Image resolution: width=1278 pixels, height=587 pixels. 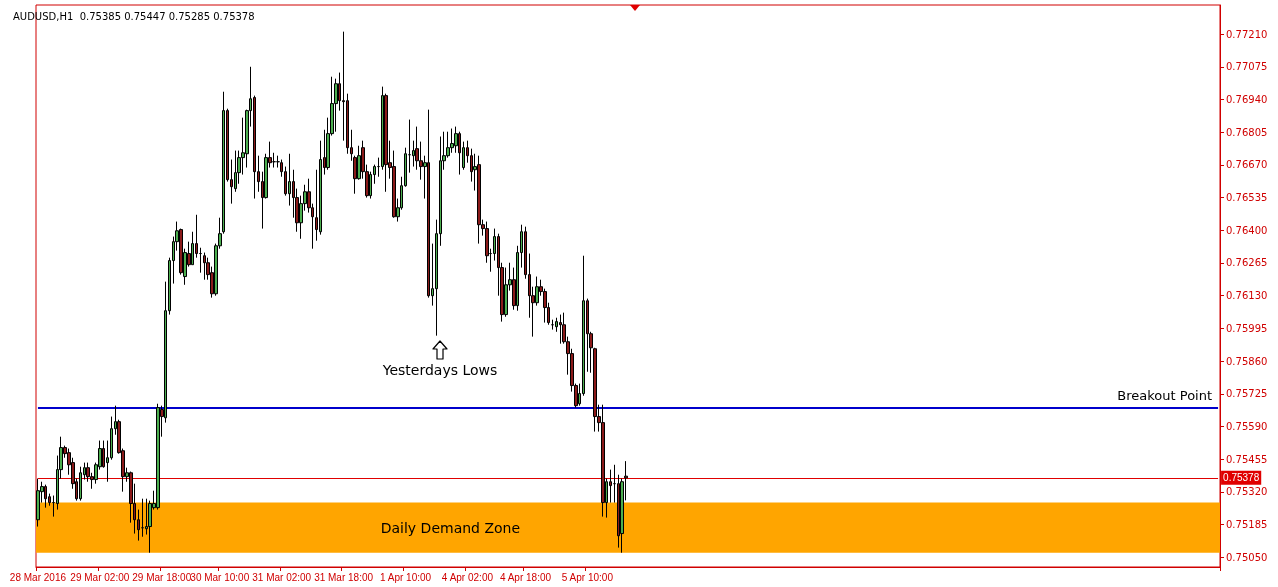 What do you see at coordinates (1241, 478) in the screenshot?
I see `ref-line-label: 0.75378` at bounding box center [1241, 478].